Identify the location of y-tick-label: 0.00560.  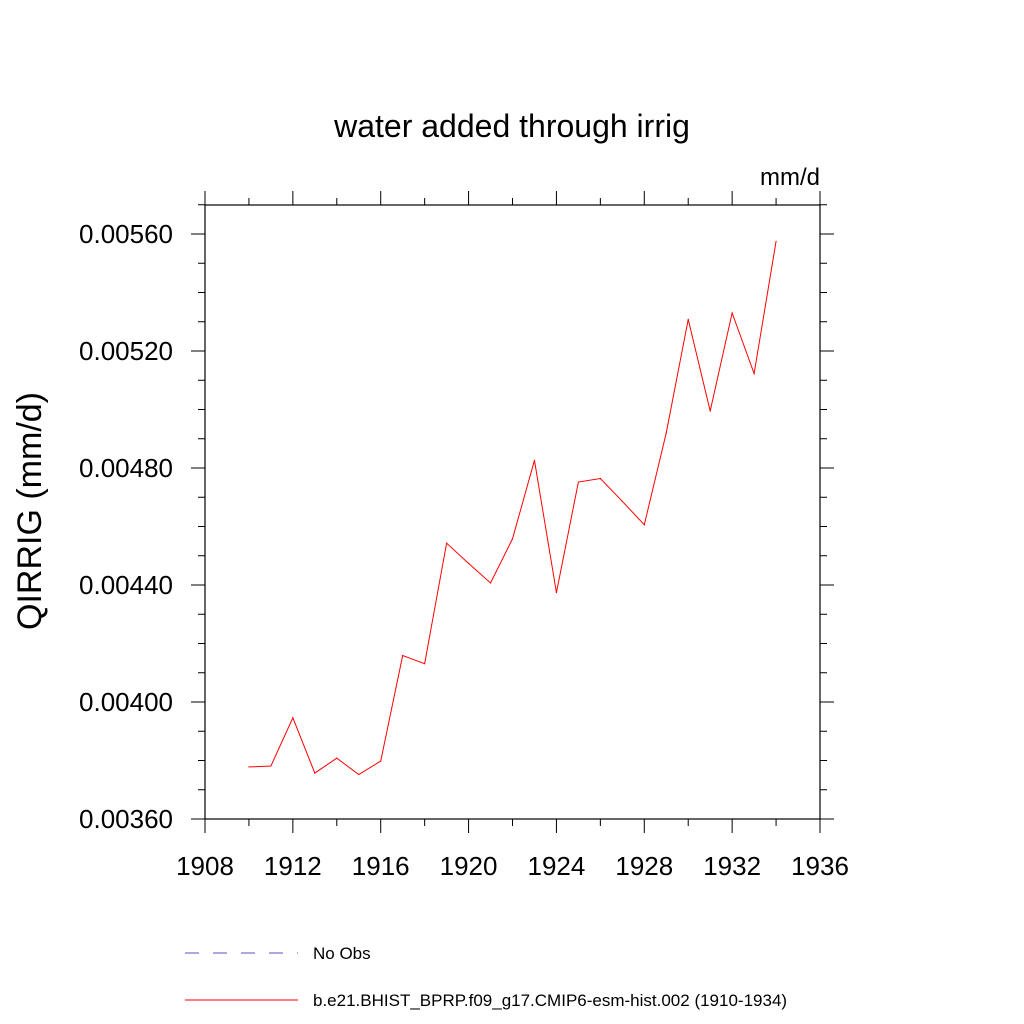
(126, 234).